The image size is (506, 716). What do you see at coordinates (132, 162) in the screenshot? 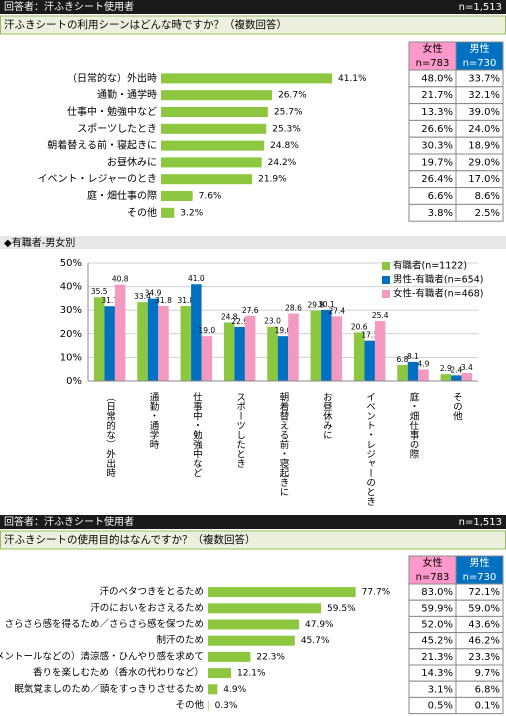
I see `category-label: お昼休みに` at bounding box center [132, 162].